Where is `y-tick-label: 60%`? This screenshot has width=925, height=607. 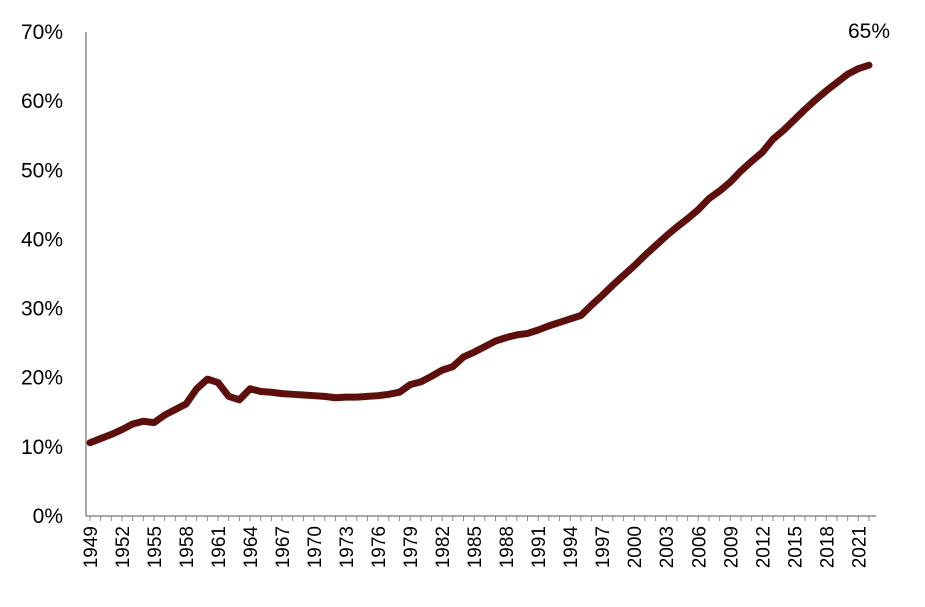
y-tick-label: 60% is located at coordinates (42, 101).